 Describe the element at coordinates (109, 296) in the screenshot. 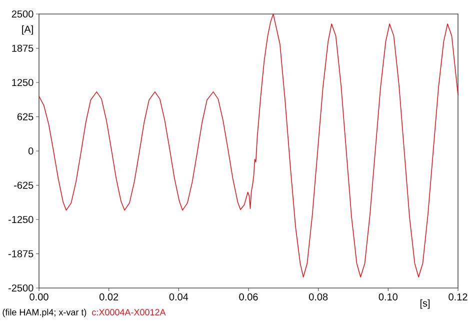

I see `x-tick-label: 0.02` at that location.